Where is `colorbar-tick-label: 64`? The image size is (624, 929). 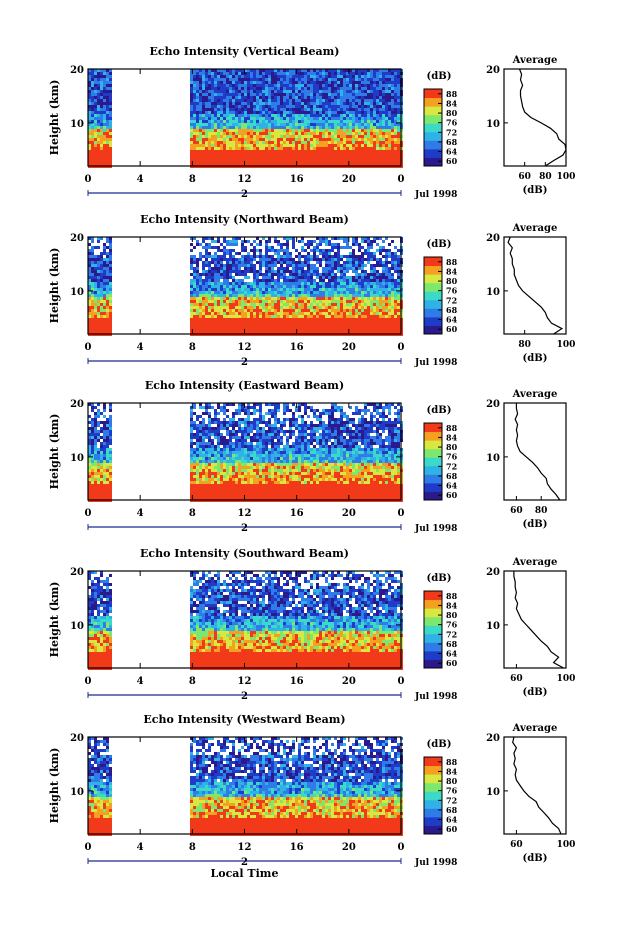 colorbar-tick-label: 64 is located at coordinates (452, 320).